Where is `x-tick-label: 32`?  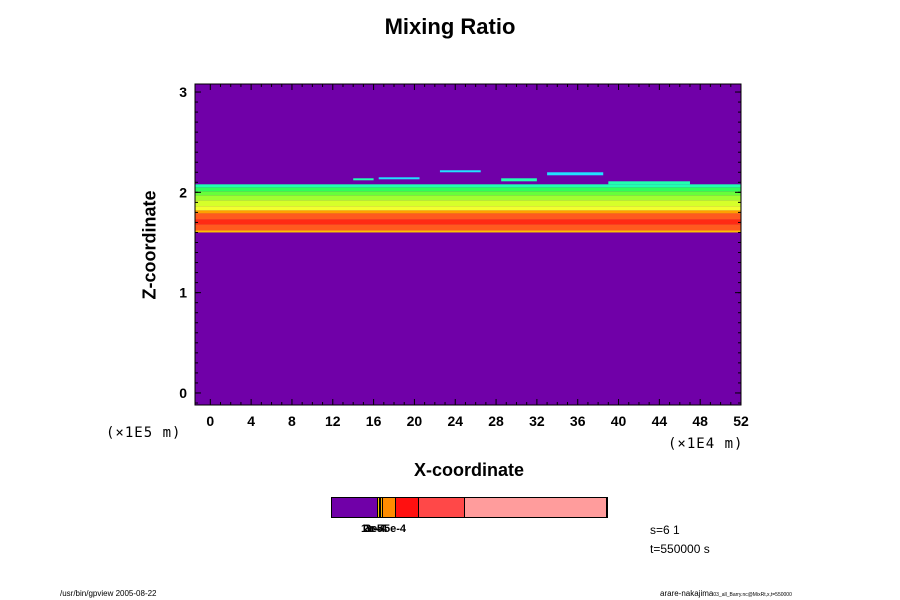
x-tick-label: 32 is located at coordinates (537, 421).